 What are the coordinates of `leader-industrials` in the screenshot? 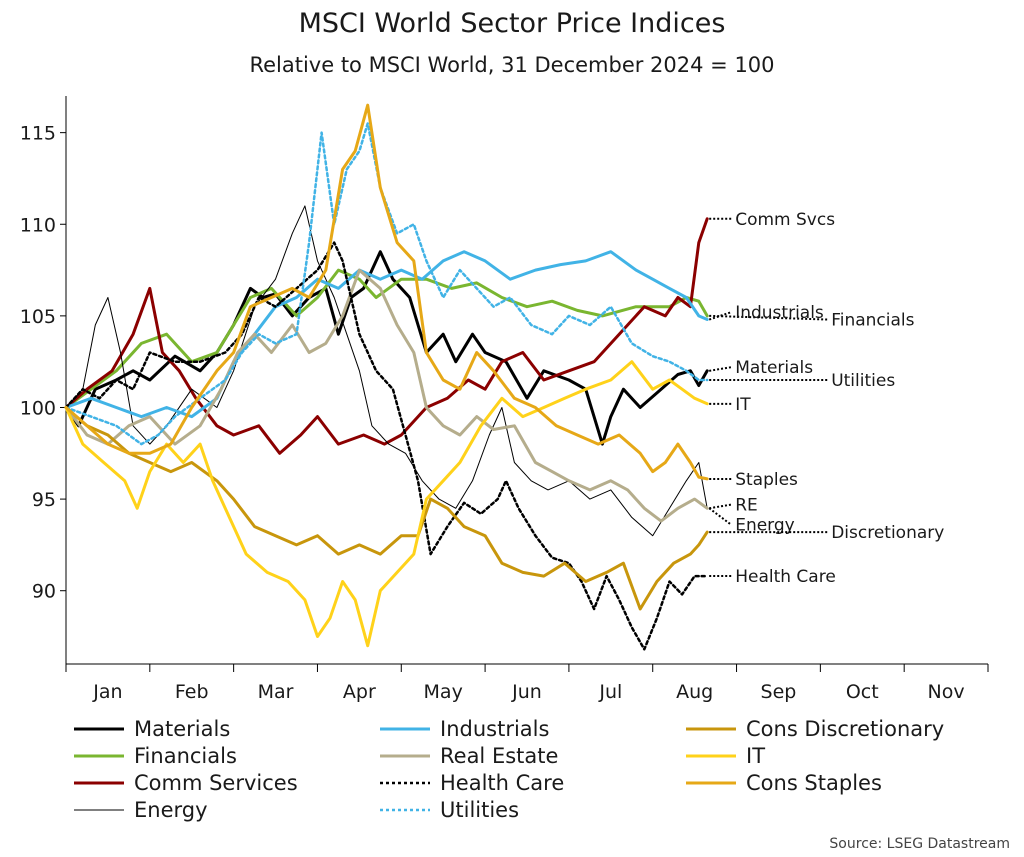 It's located at (720, 316).